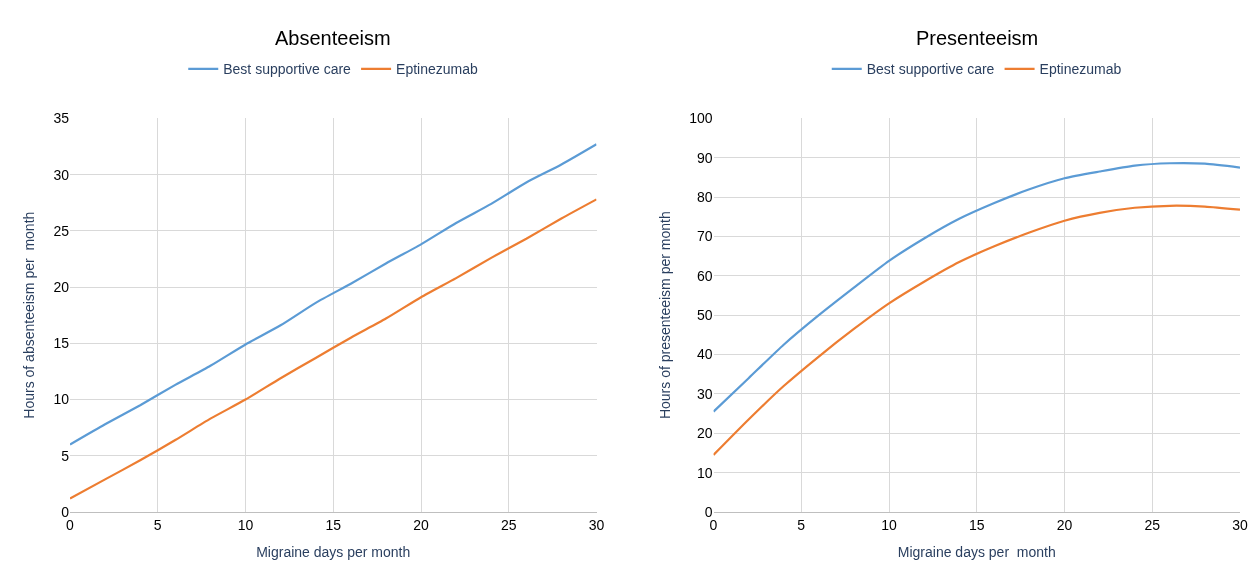 This screenshot has width=1260, height=572. What do you see at coordinates (29, 315) in the screenshot?
I see `y-axis-title: Hours of absenteeism per month` at bounding box center [29, 315].